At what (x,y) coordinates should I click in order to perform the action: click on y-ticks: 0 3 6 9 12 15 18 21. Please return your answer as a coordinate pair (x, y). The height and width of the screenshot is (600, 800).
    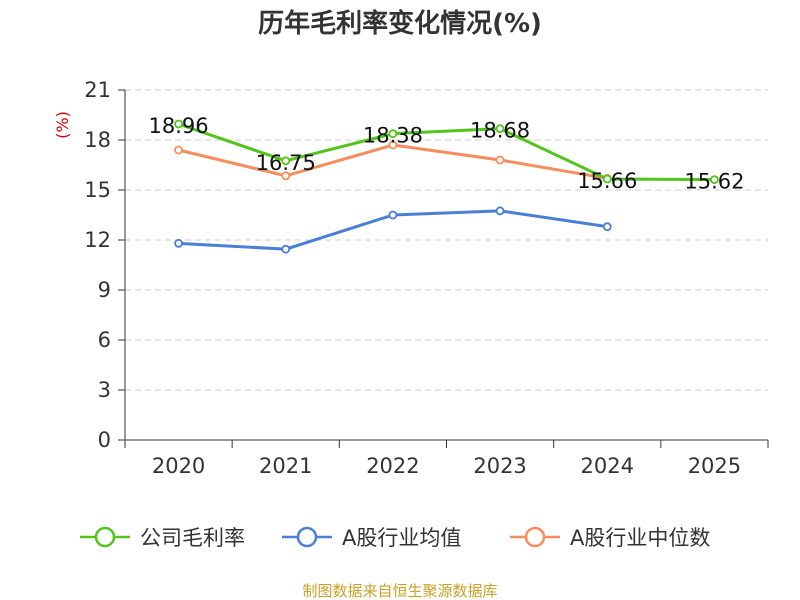
    Looking at the image, I should click on (104, 265).